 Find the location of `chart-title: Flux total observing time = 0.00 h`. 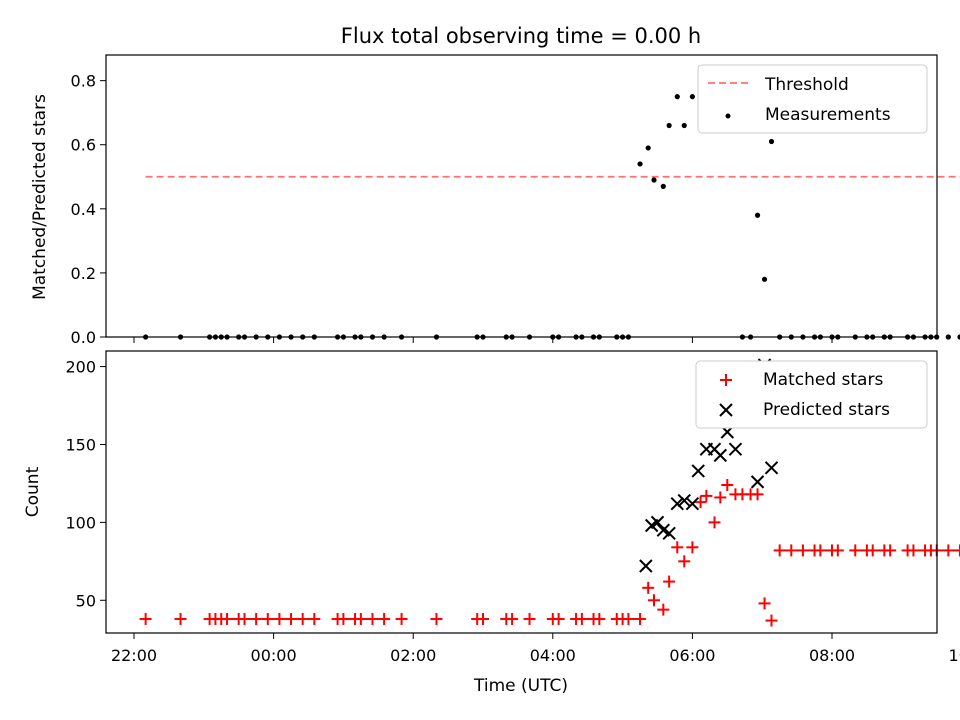

chart-title: Flux total observing time = 0.00 h is located at coordinates (521, 36).